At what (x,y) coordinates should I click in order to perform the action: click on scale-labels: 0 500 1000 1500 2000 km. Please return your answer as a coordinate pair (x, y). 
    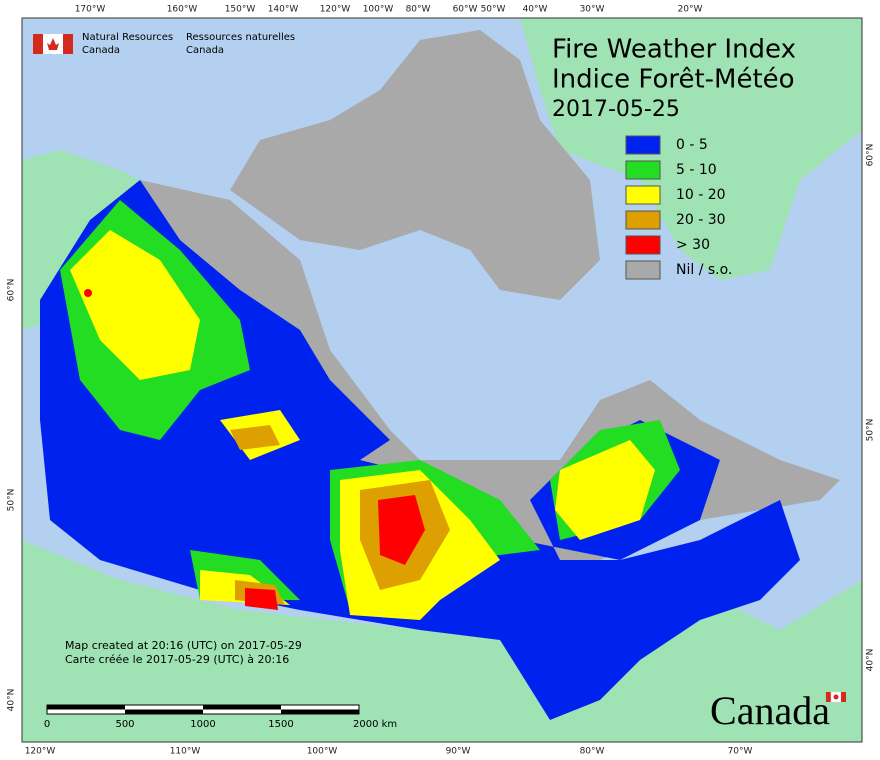
    Looking at the image, I should click on (220, 724).